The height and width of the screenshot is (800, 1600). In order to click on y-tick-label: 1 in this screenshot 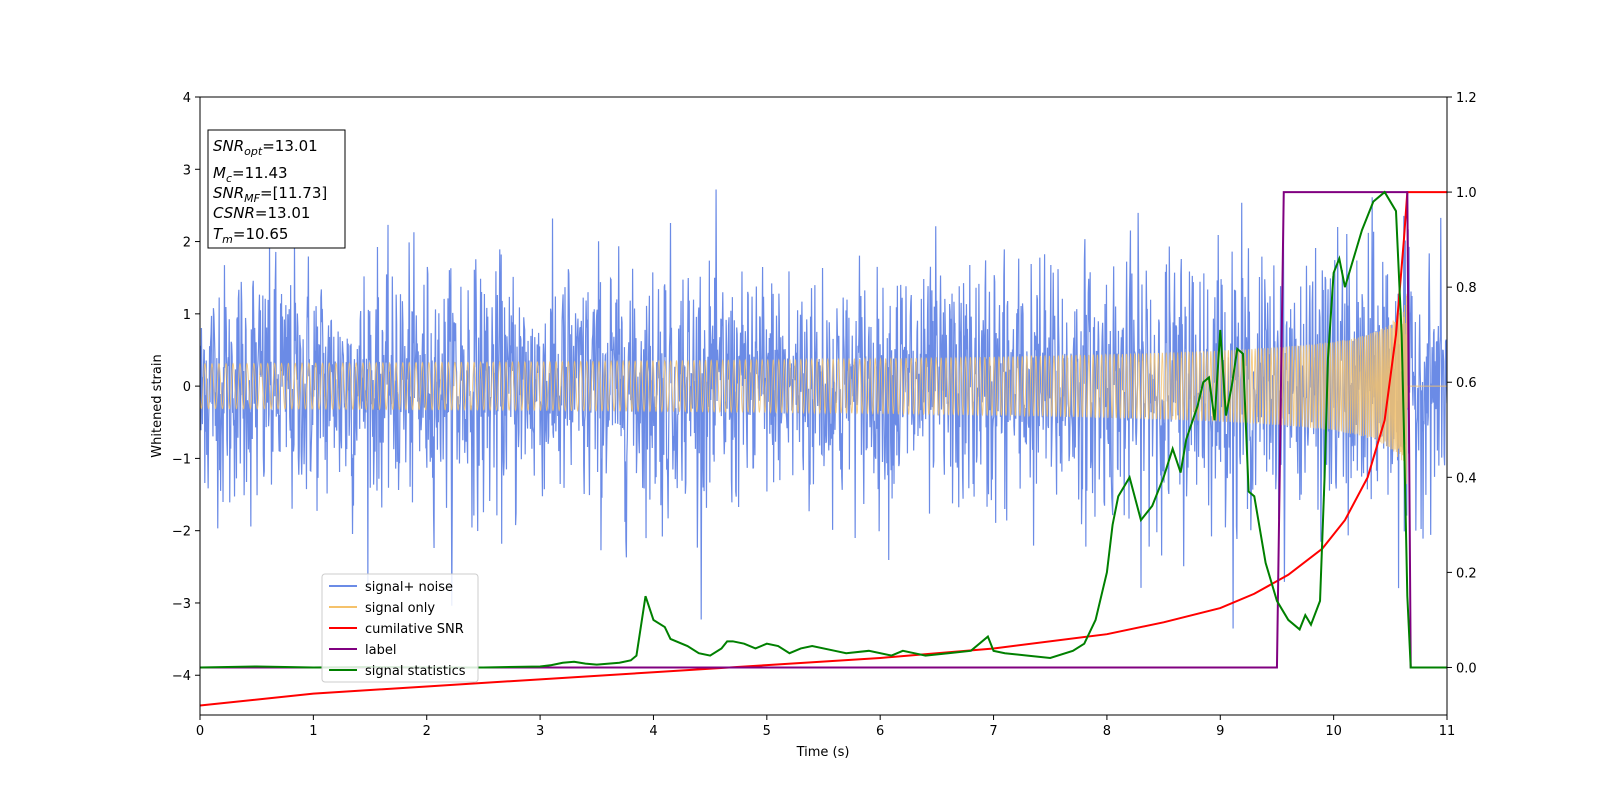, I will do `click(187, 315)`.